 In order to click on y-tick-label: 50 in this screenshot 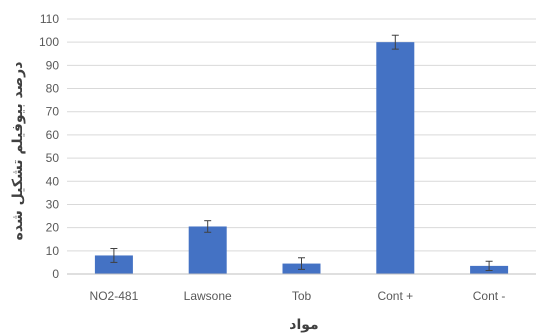, I will do `click(53, 158)`.